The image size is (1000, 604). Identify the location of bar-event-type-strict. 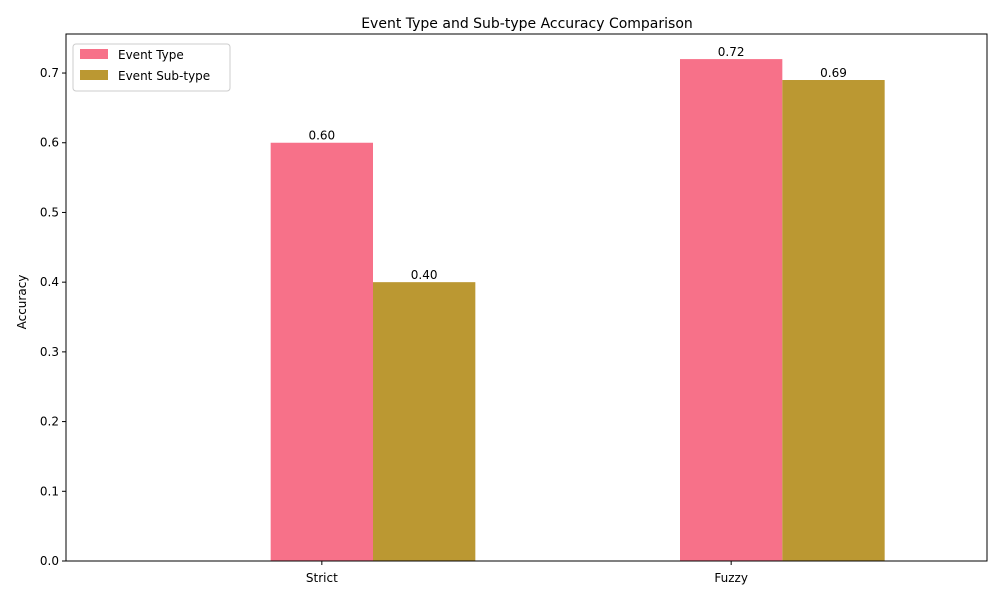
(321, 351).